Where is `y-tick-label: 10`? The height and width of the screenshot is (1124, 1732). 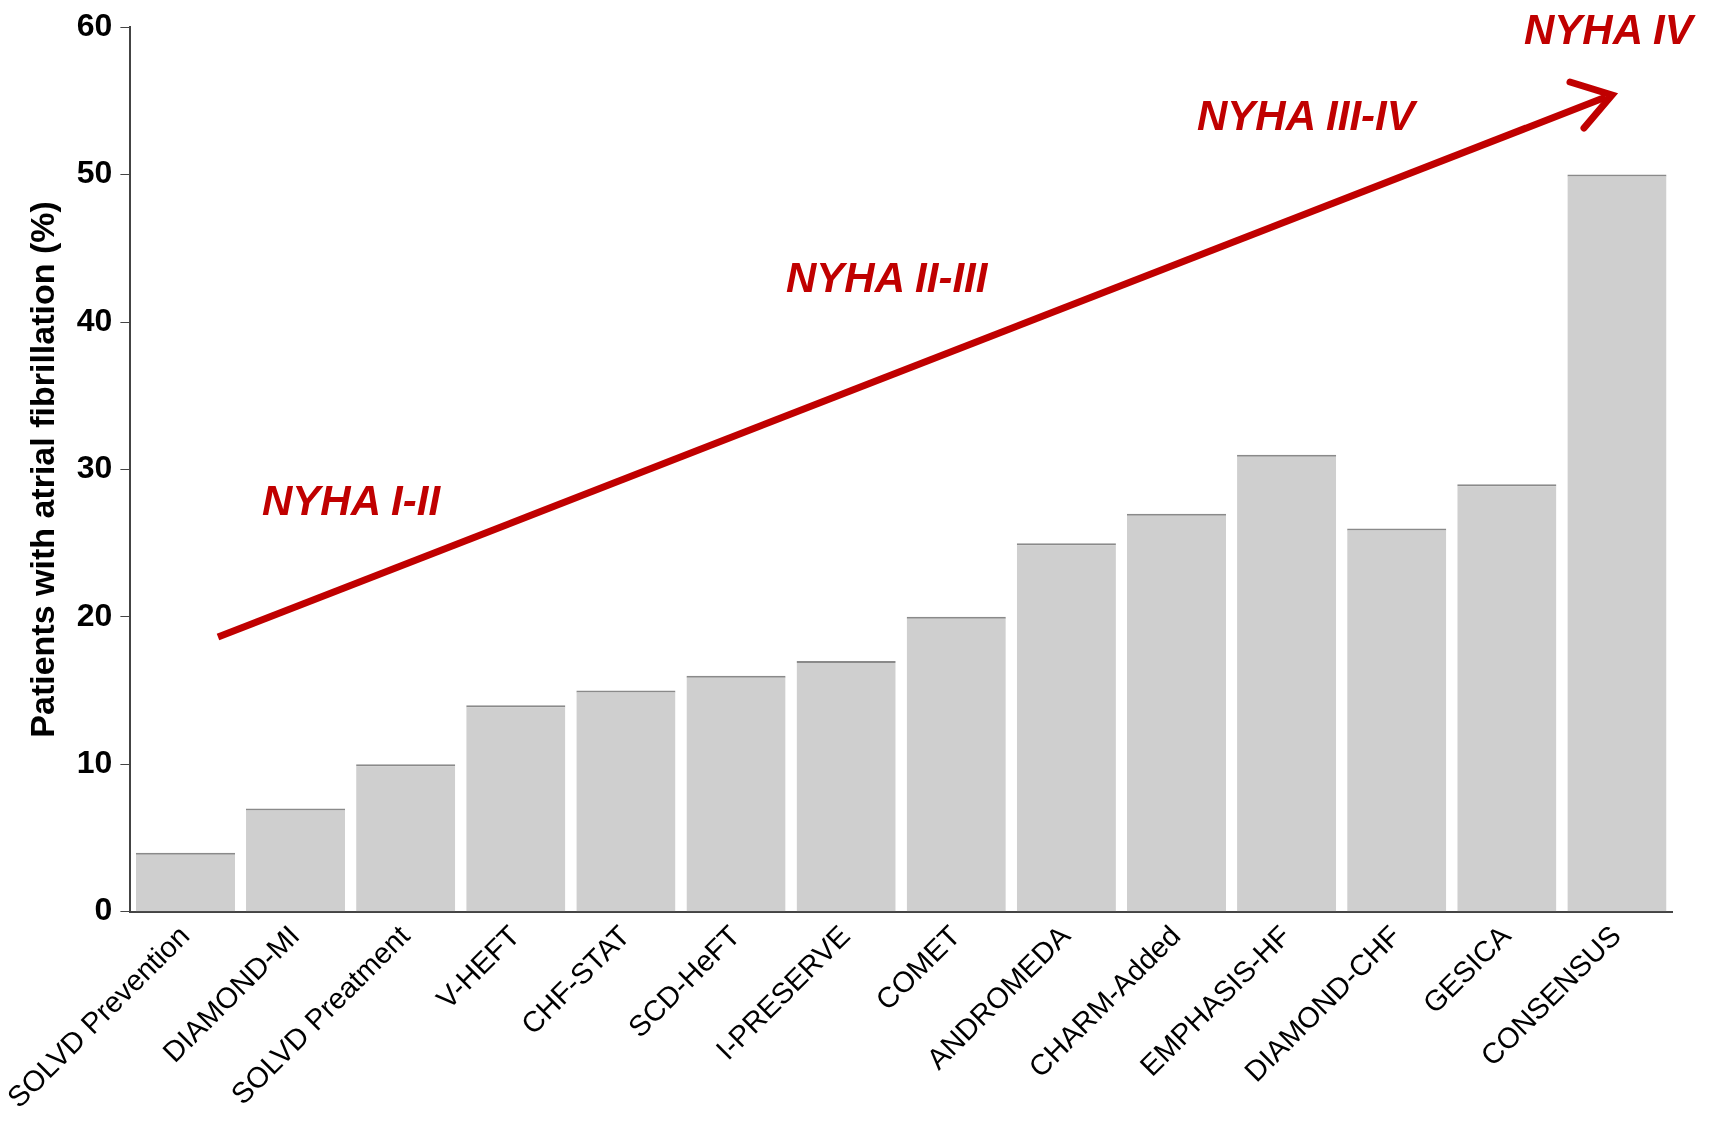
y-tick-label: 10 is located at coordinates (94, 762).